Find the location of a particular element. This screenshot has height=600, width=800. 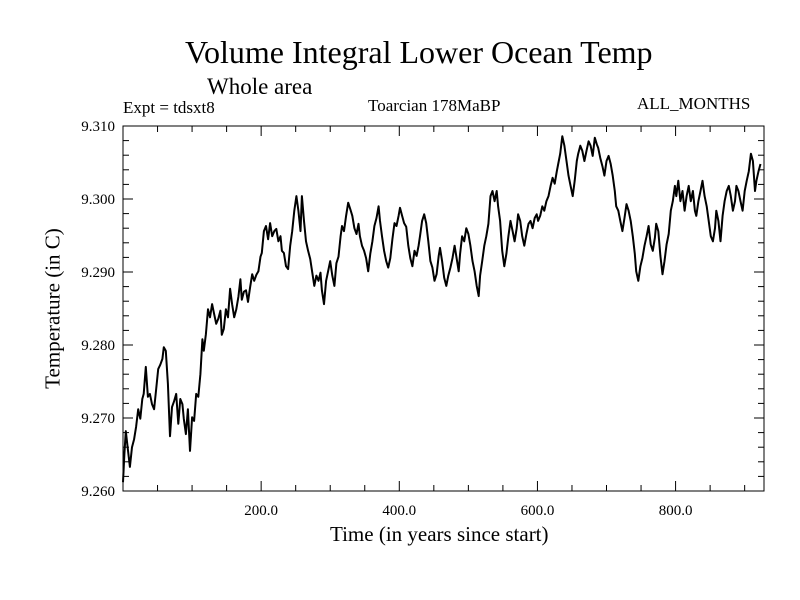

months-label: ALL_MONTHS is located at coordinates (694, 103).